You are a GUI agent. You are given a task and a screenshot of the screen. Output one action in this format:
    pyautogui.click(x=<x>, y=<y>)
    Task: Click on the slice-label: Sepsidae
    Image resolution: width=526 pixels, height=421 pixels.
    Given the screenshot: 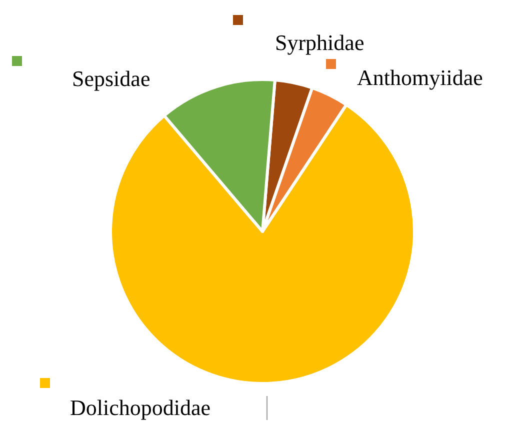 What is the action you would take?
    pyautogui.click(x=111, y=78)
    